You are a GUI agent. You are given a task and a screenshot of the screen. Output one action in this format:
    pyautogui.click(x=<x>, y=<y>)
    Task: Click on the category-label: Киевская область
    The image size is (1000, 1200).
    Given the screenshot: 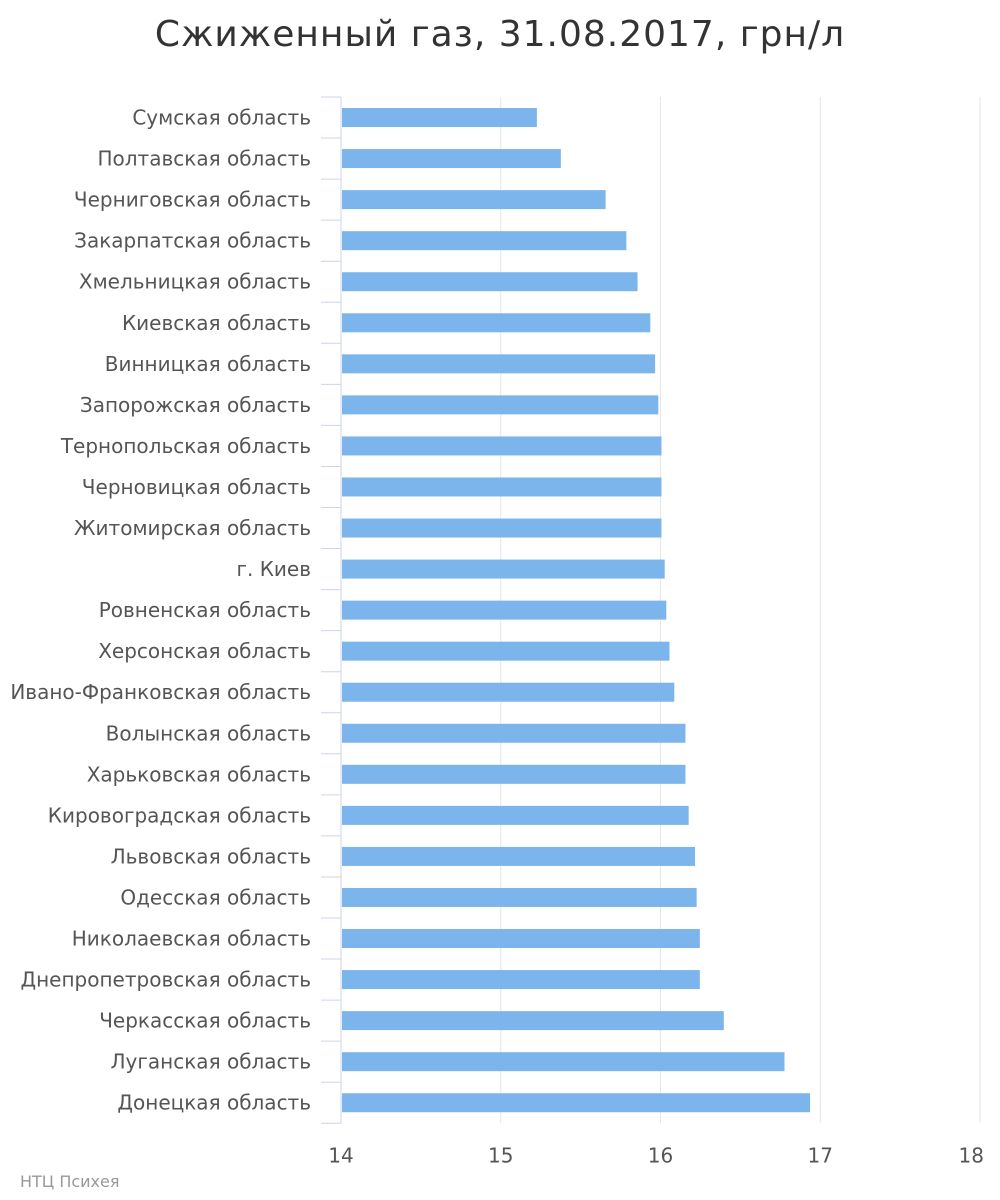 What is the action you would take?
    pyautogui.click(x=216, y=323)
    